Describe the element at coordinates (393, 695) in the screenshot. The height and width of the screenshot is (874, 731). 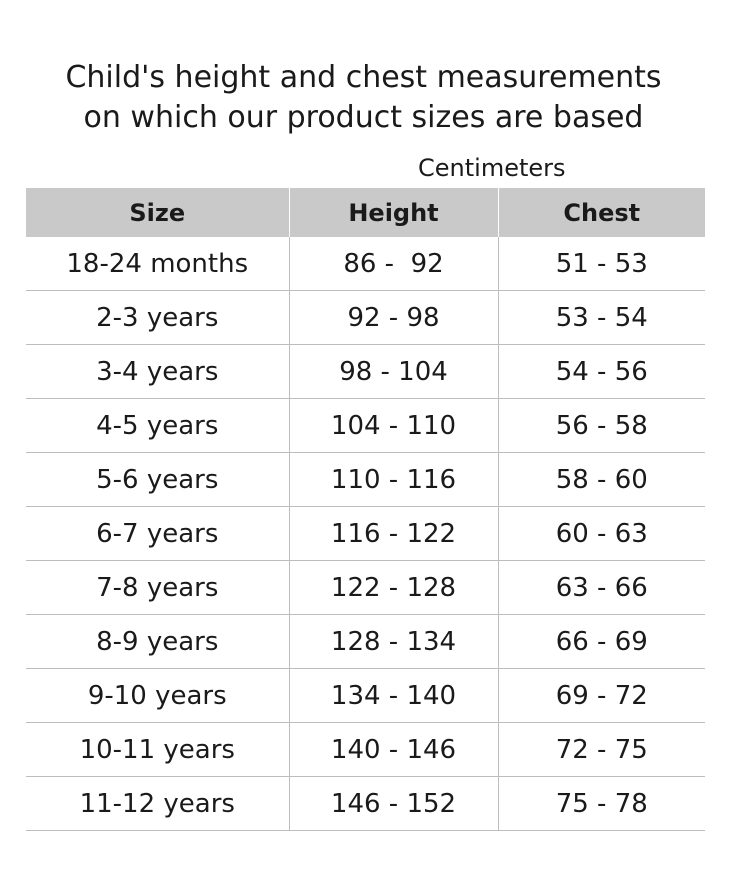
I see `cell-height: 134 - 140` at that location.